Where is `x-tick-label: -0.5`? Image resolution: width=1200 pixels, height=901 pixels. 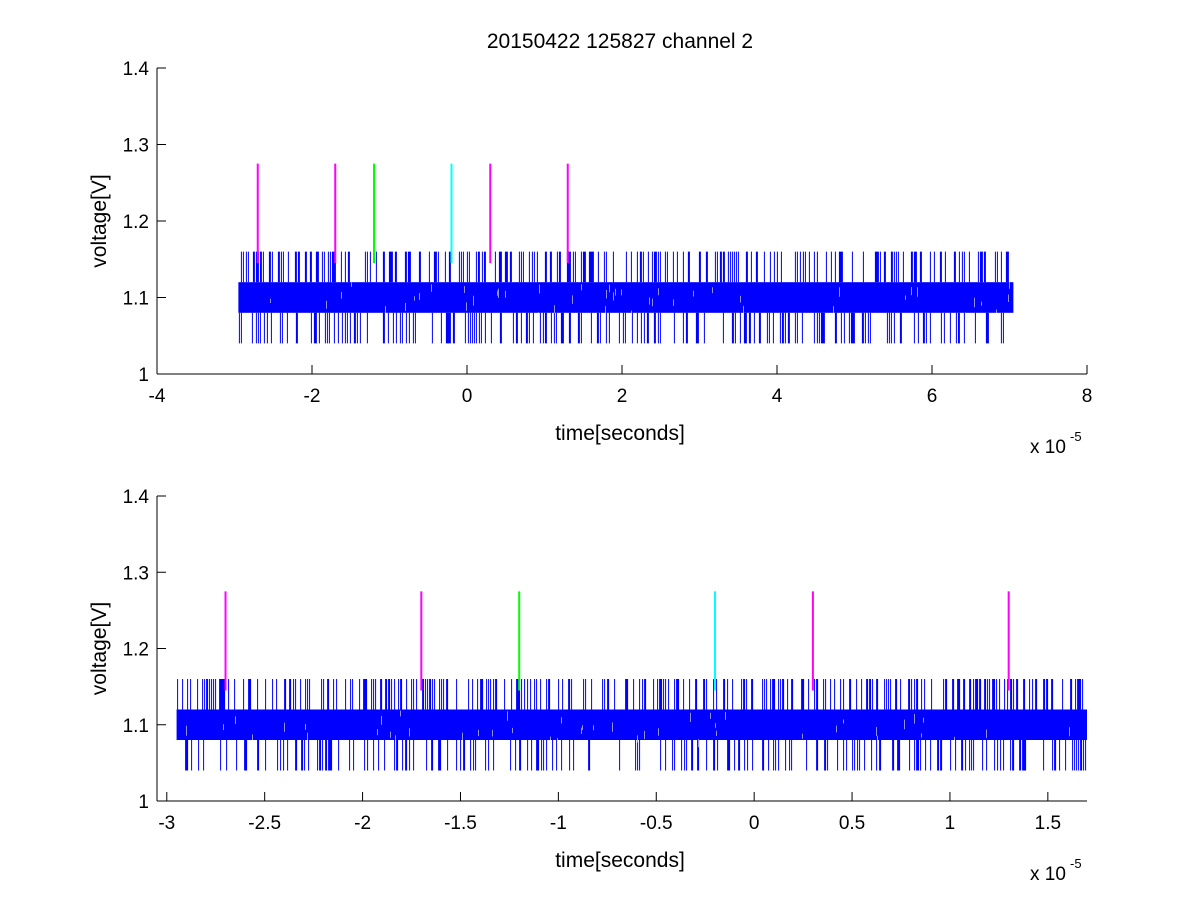
x-tick-label: -0.5 is located at coordinates (656, 823).